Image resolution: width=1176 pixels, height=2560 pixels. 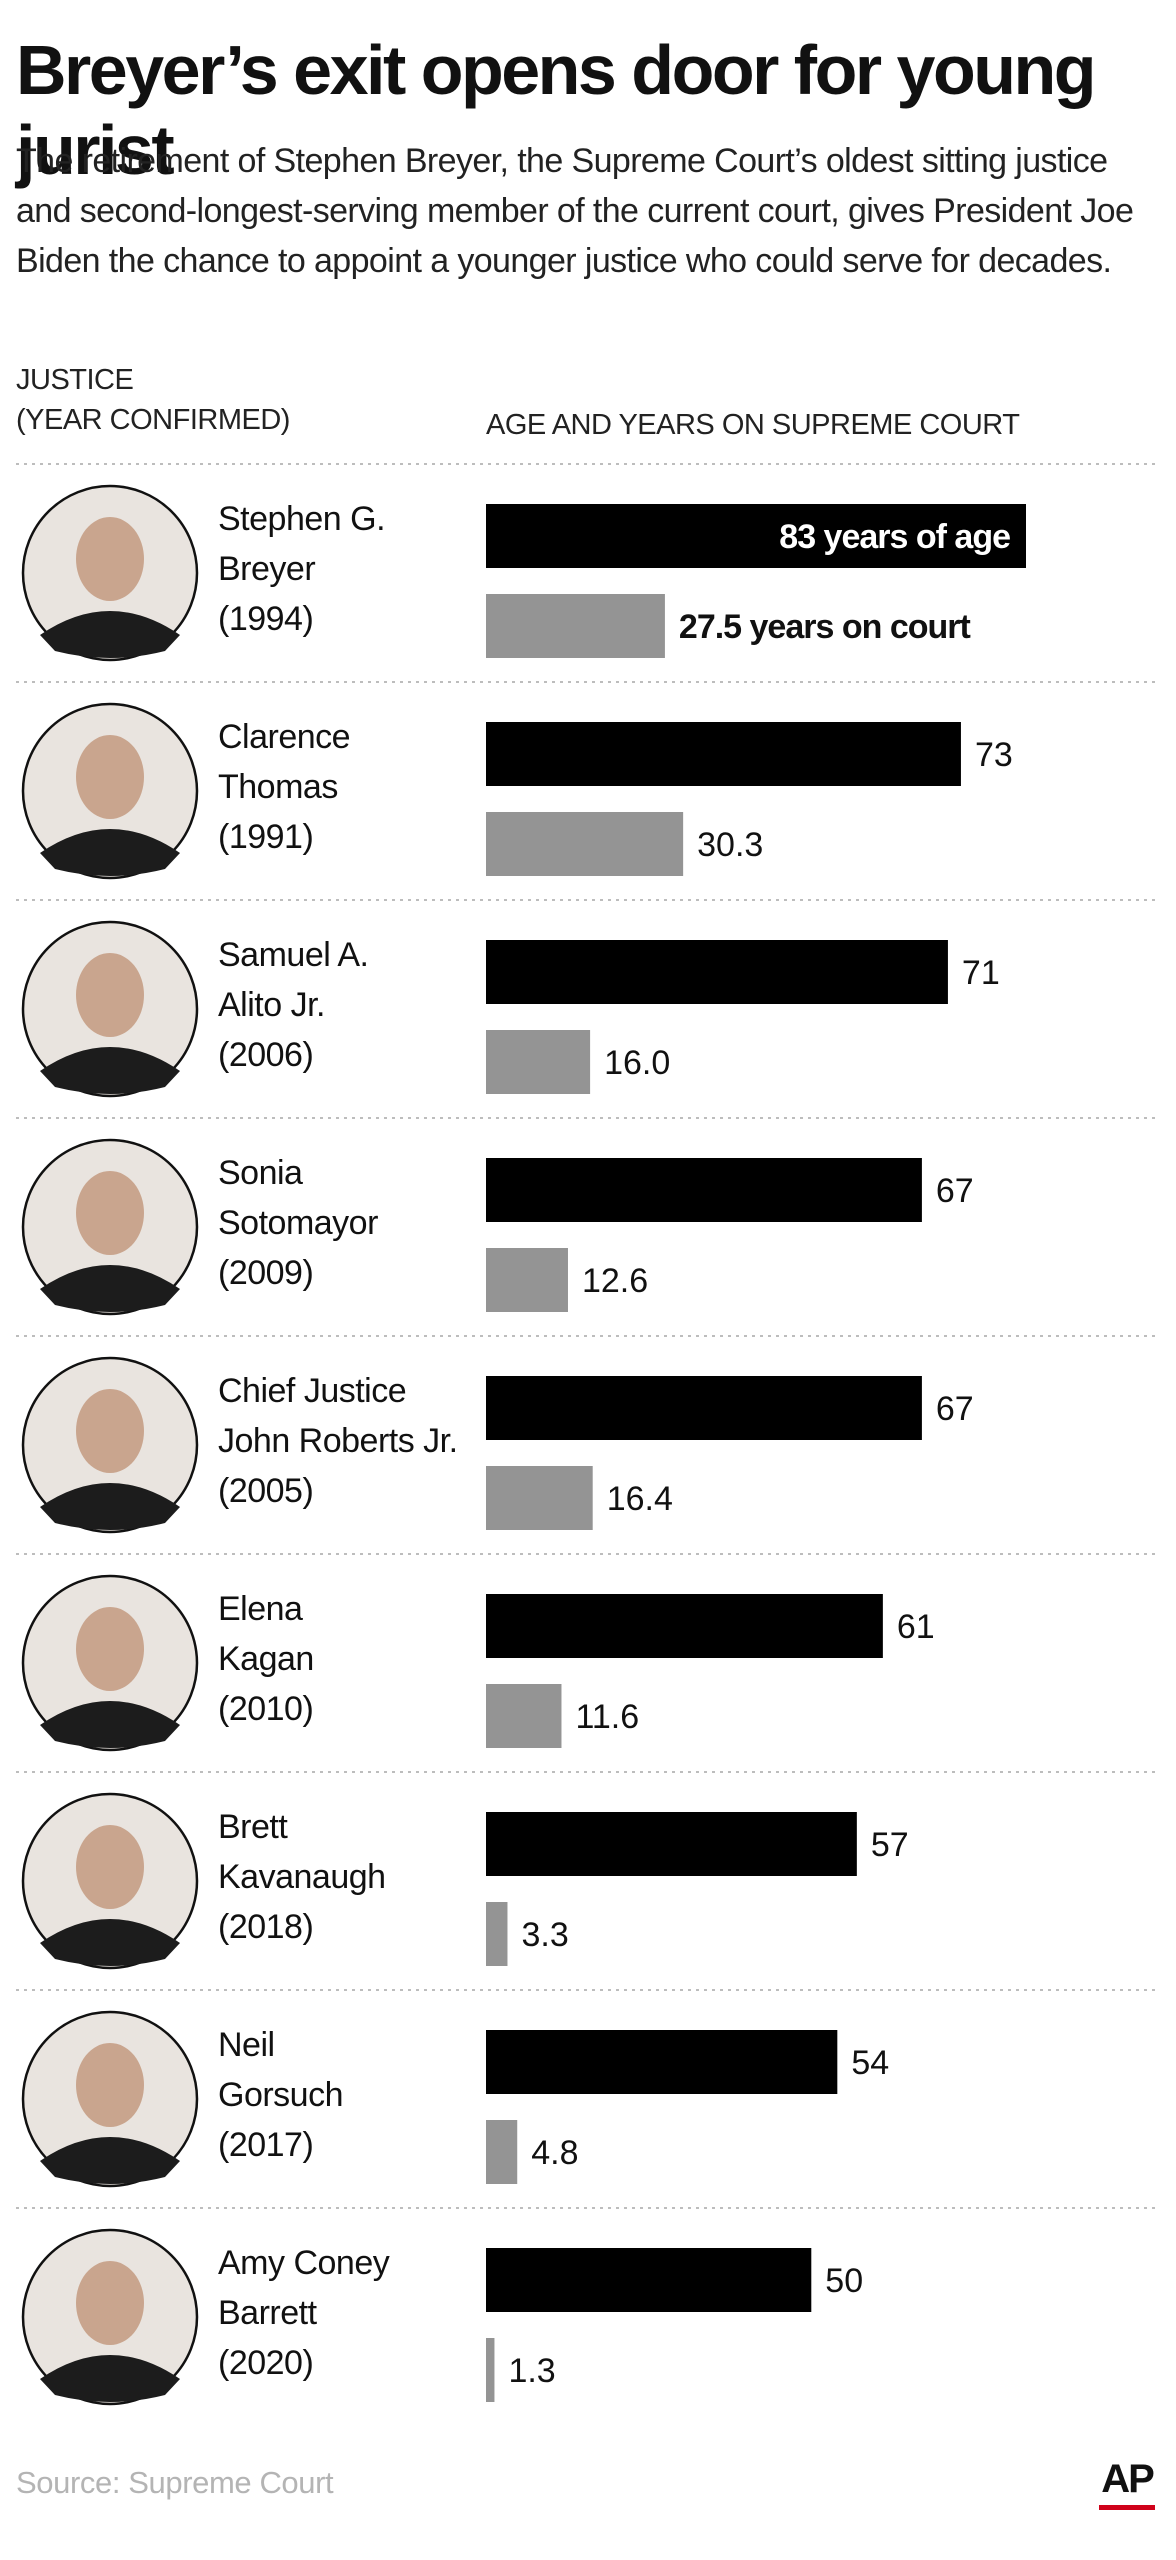 I want to click on justice-name-line: Kavanaugh, so click(x=302, y=1877).